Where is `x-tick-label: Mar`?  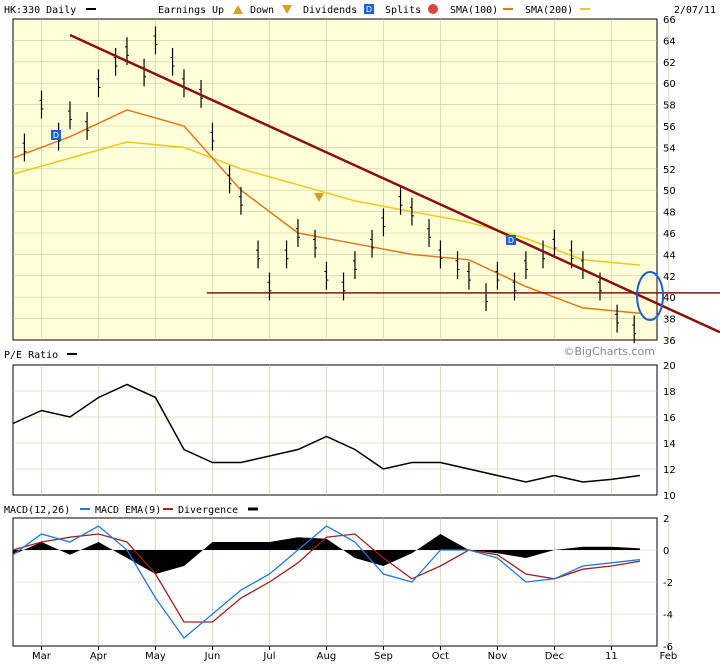
x-tick-label: Mar is located at coordinates (42, 656).